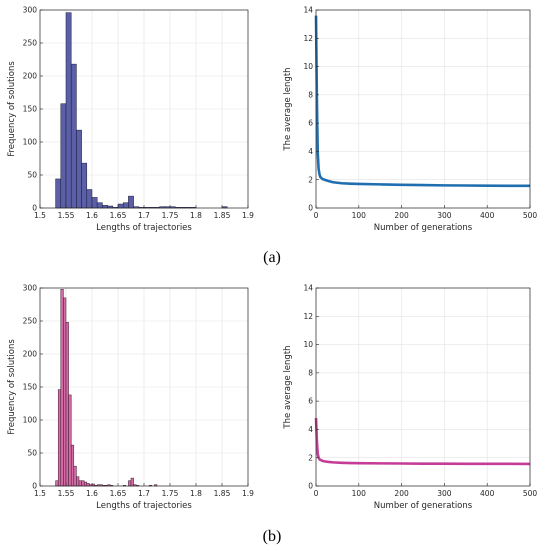  Describe the element at coordinates (272, 257) in the screenshot. I see `caption-a: (a)` at that location.